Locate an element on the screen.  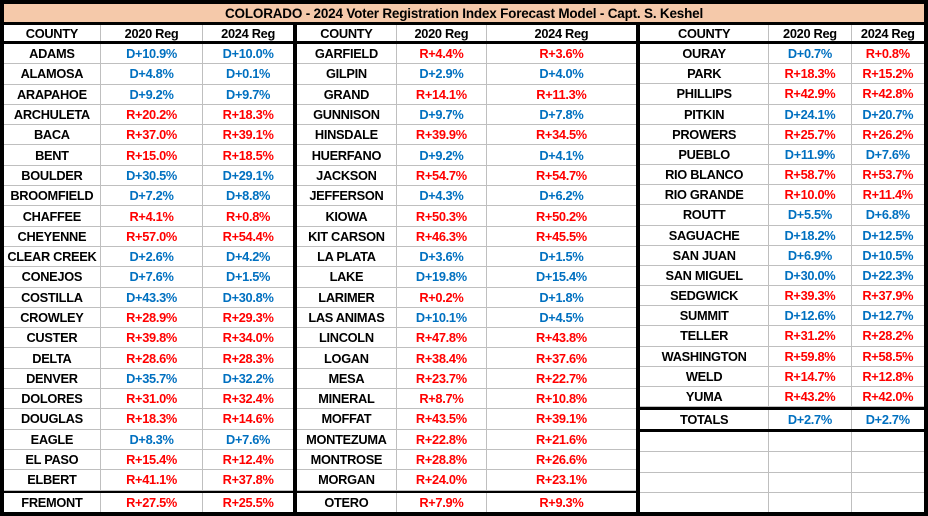
reg-2024-cell: R+54.4% is located at coordinates (248, 236).